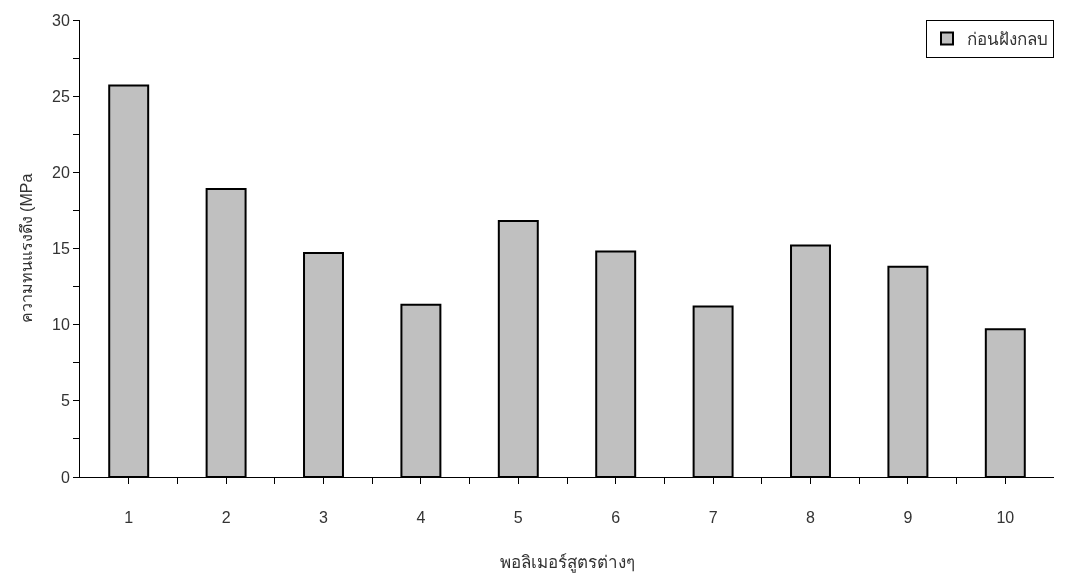 This screenshot has height=580, width=1074. What do you see at coordinates (129, 518) in the screenshot?
I see `x-tick-label: 1` at bounding box center [129, 518].